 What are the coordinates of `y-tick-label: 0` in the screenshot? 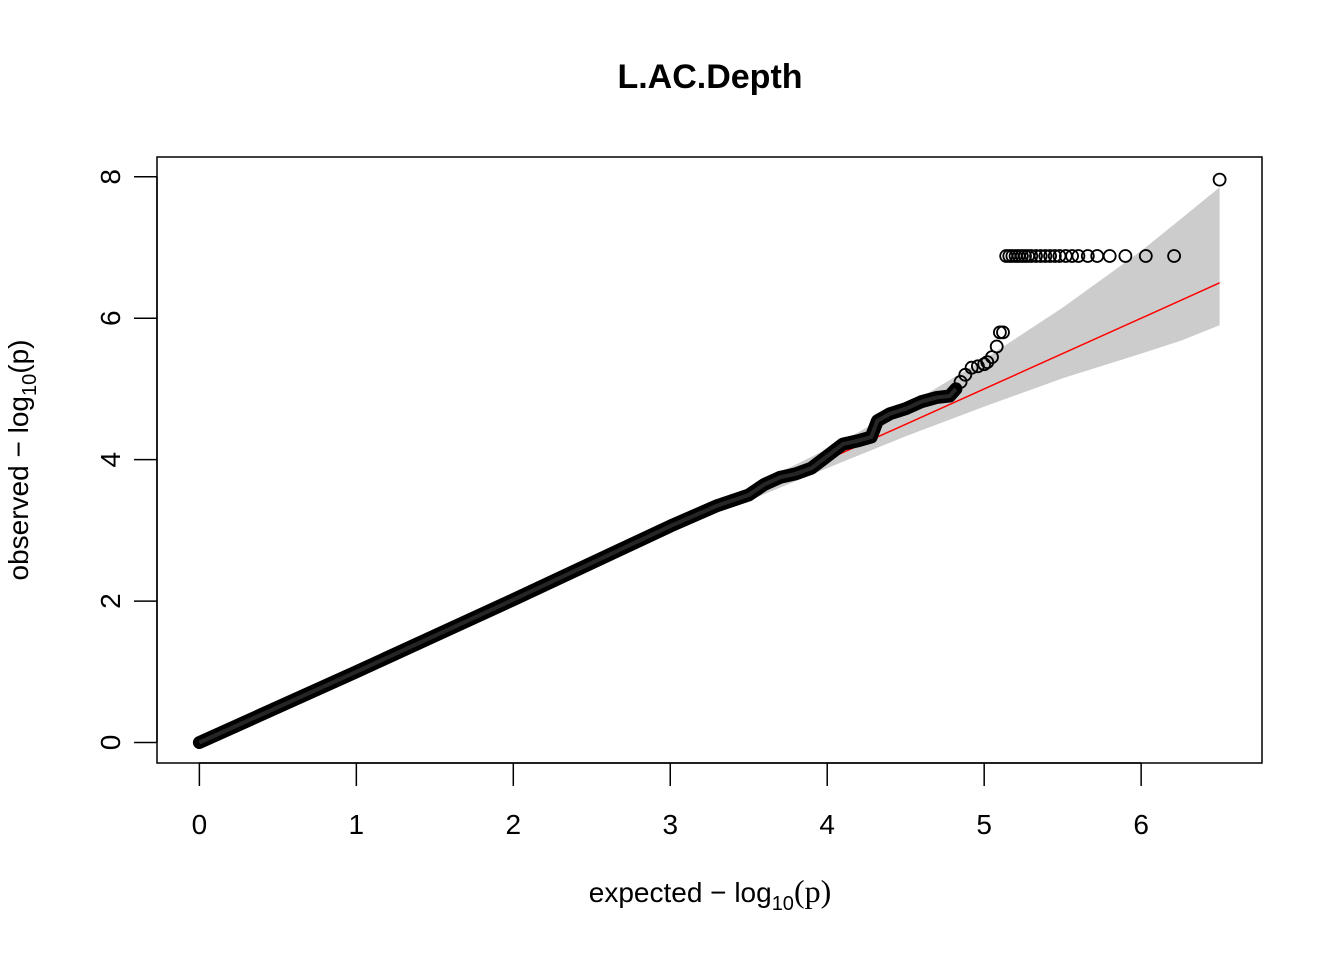 It's located at (110, 743).